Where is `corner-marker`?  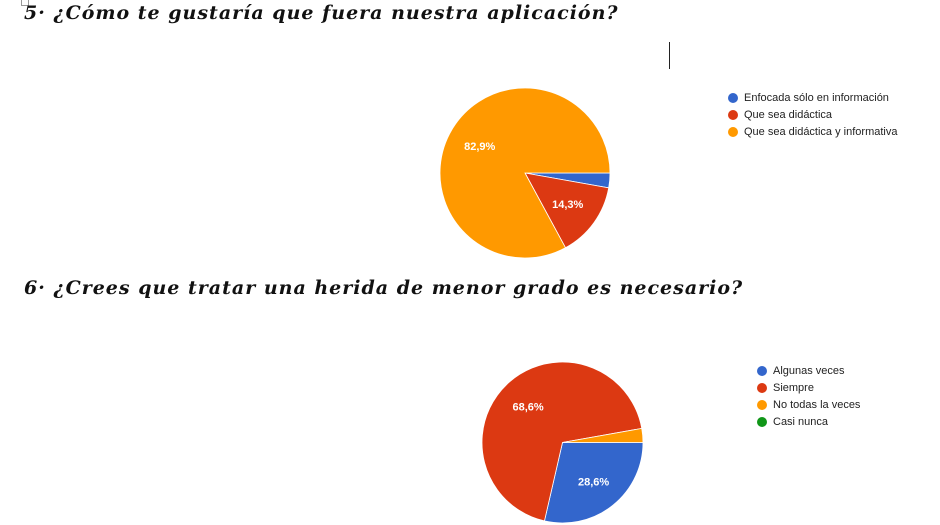 corner-marker is located at coordinates (25, 3).